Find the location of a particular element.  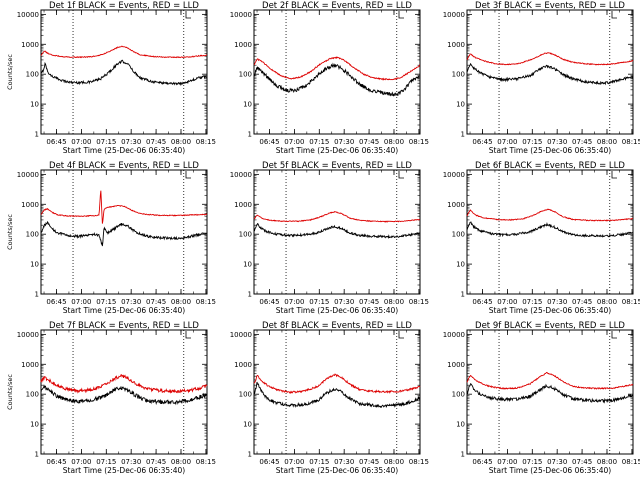

panel-title: Det 3f BLACK = Events, RED = LLD is located at coordinates (550, 6).